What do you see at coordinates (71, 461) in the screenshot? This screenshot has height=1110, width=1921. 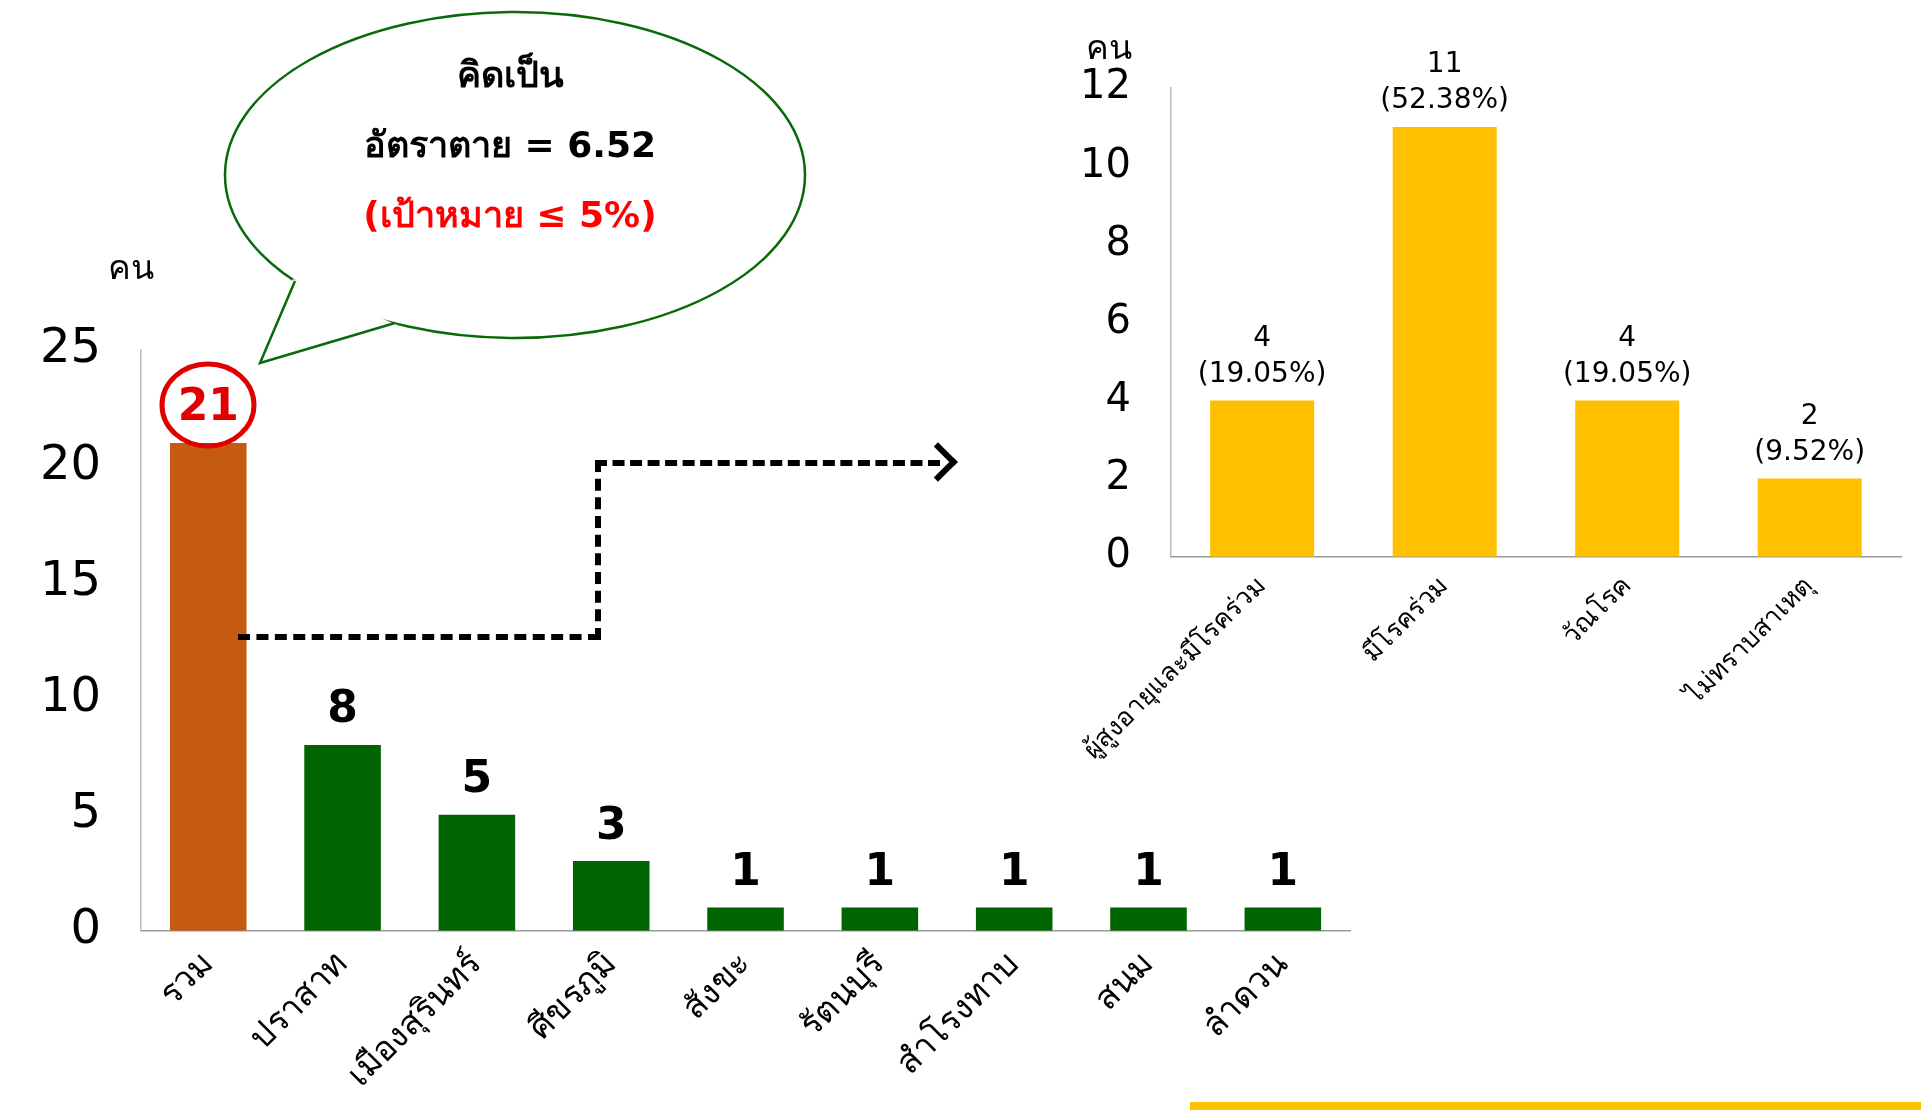 I see `y-tick-label: 20` at bounding box center [71, 461].